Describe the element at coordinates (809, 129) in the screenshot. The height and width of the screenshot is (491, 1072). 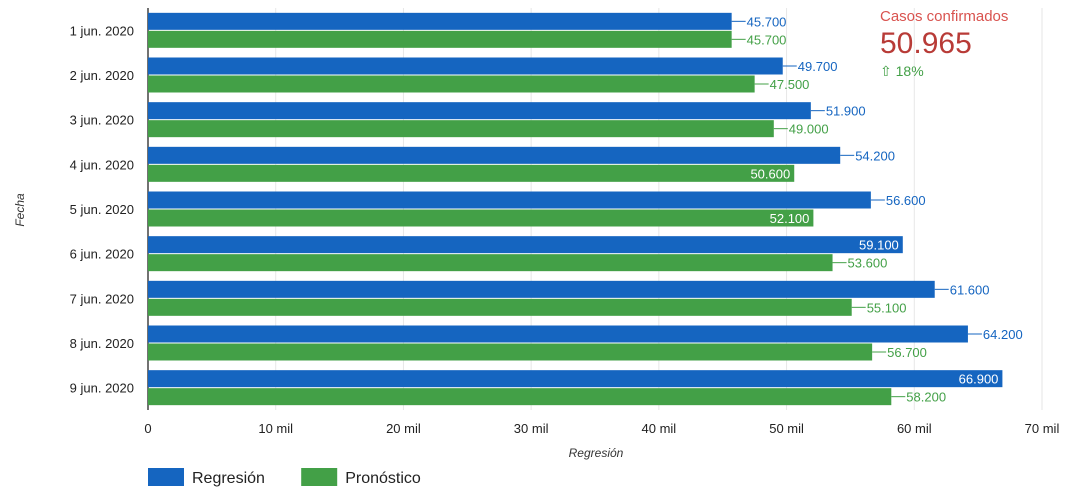
I see `data-label: 49.000` at that location.